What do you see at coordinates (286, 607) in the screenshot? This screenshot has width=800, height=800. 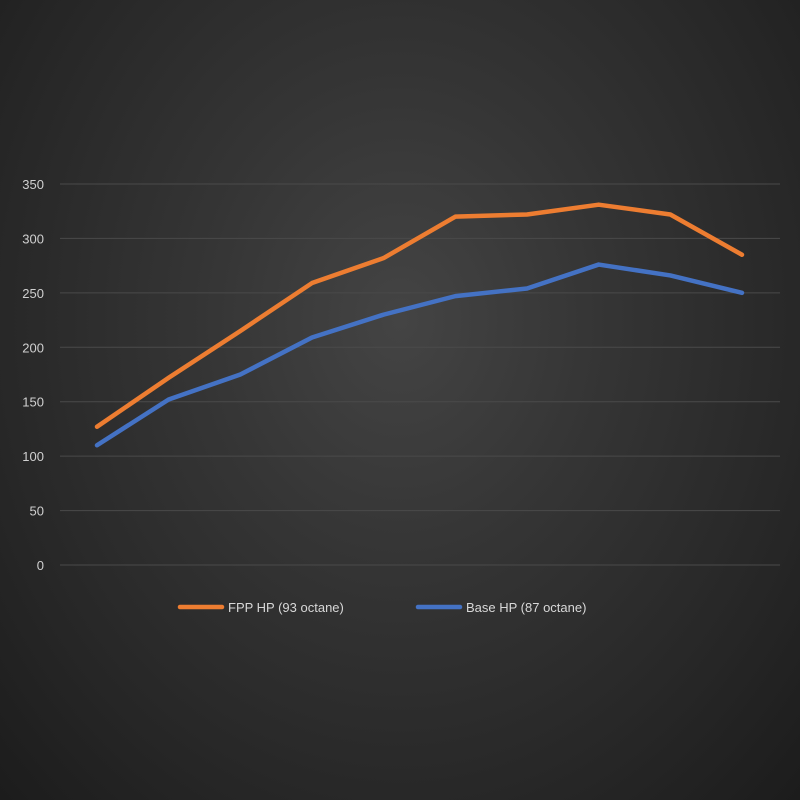 I see `legend-label: FPP HP (93 octane)` at bounding box center [286, 607].